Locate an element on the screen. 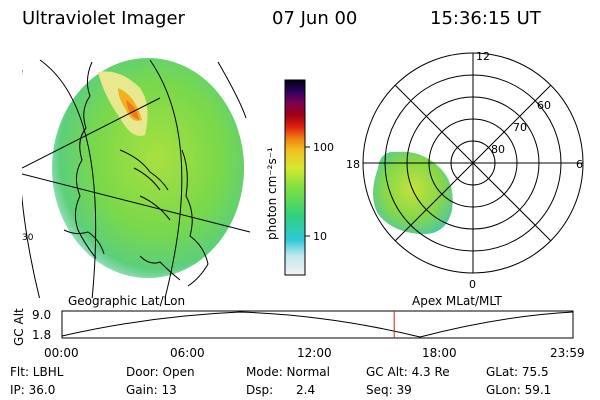 Image resolution: width=600 pixels, height=400 pixels. altitude-curve is located at coordinates (317, 324).